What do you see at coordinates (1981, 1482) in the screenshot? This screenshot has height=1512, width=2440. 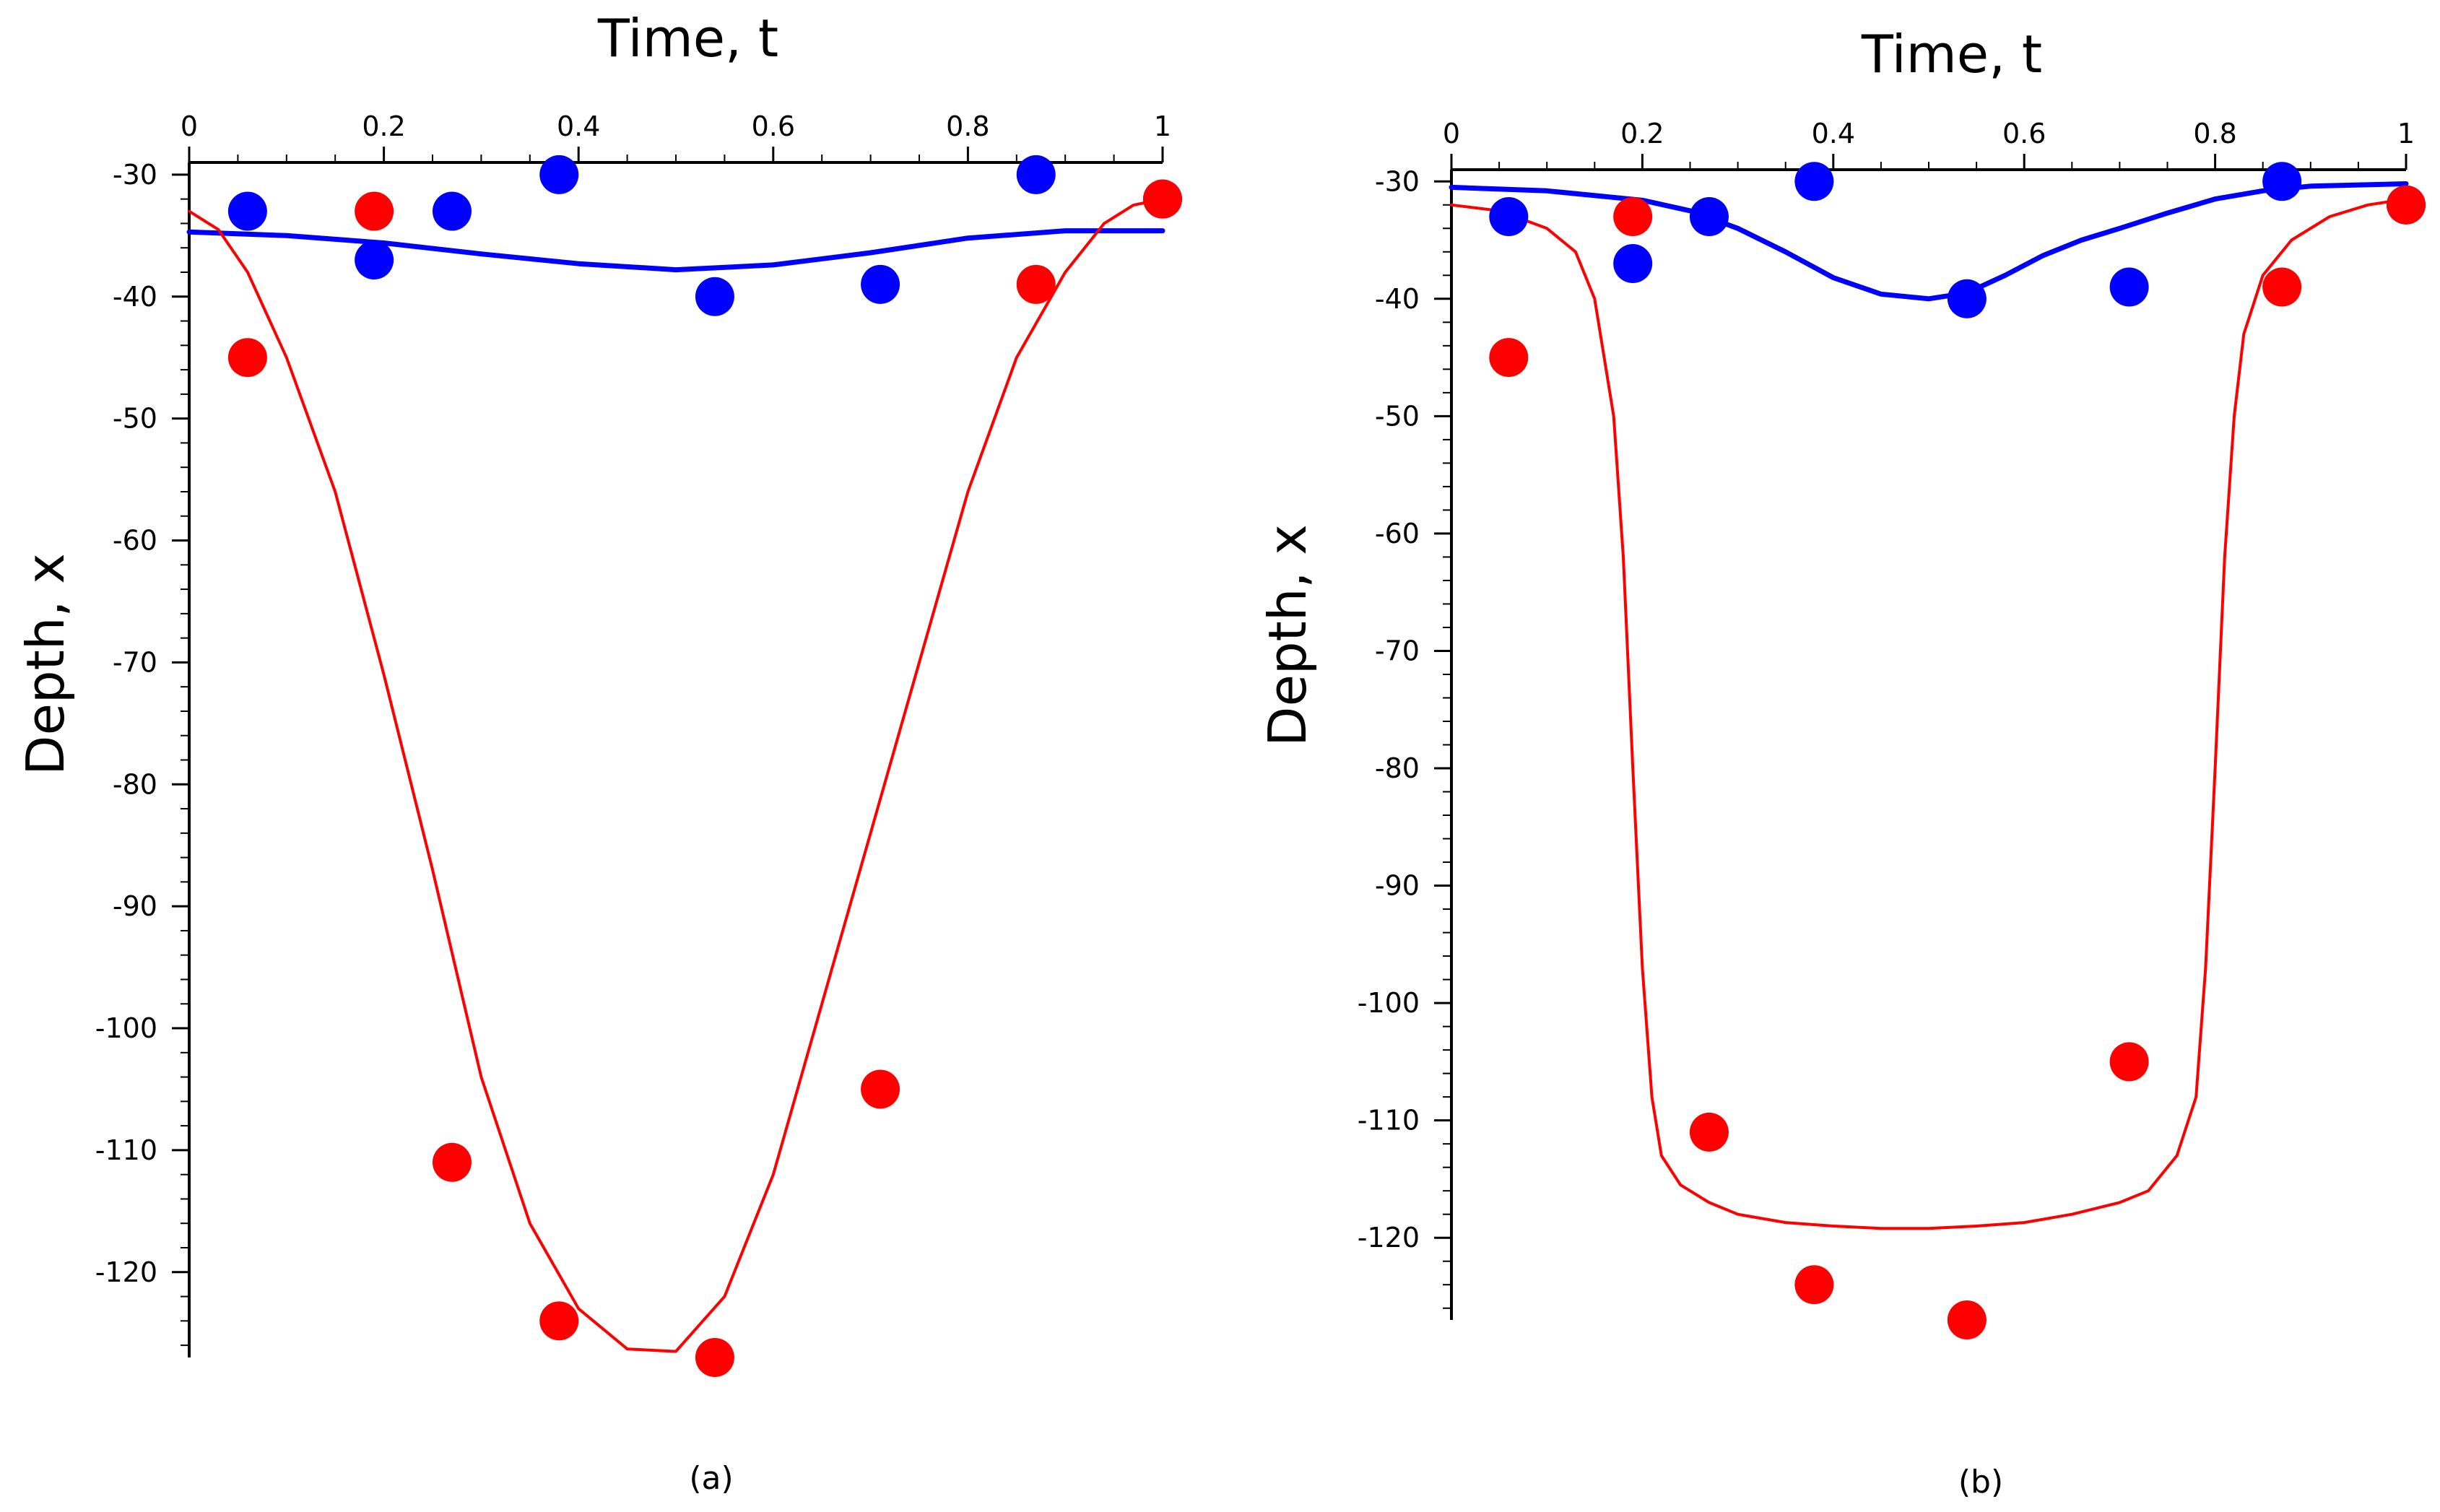 I see `panel-caption: (b)` at bounding box center [1981, 1482].